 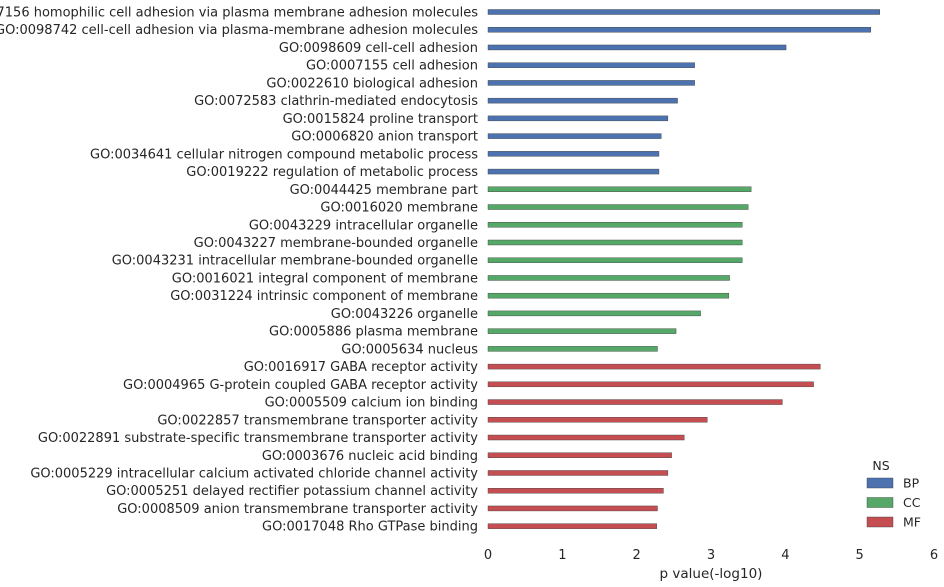 What do you see at coordinates (370, 456) in the screenshot?
I see `category-label: GO:0003676 nucleic acid binding` at bounding box center [370, 456].